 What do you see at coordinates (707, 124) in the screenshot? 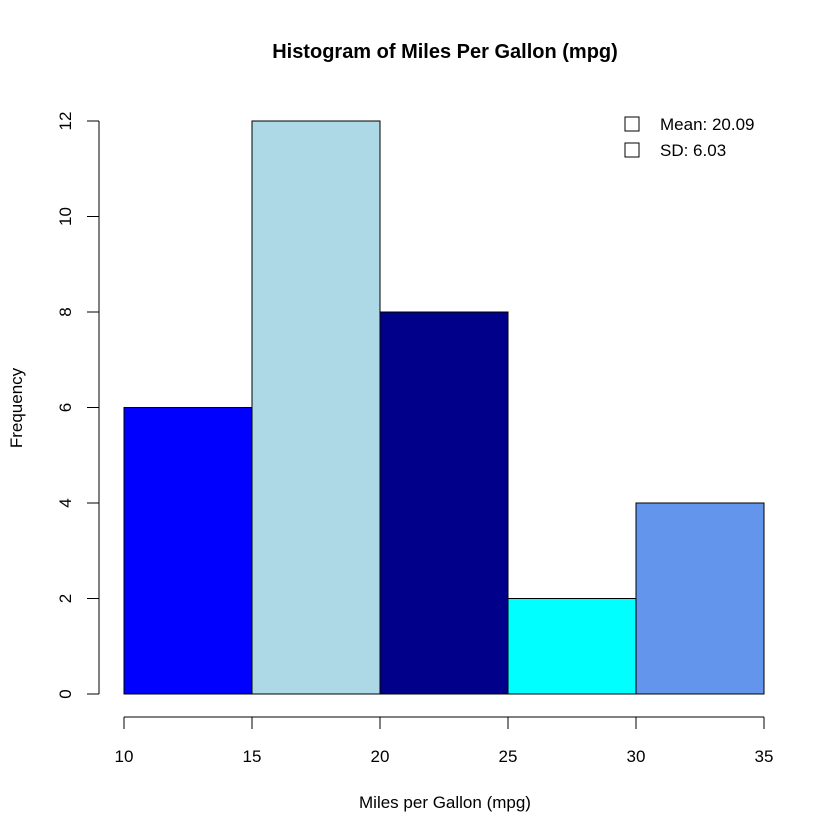
I see `legend-entry: Mean: 20.09` at bounding box center [707, 124].